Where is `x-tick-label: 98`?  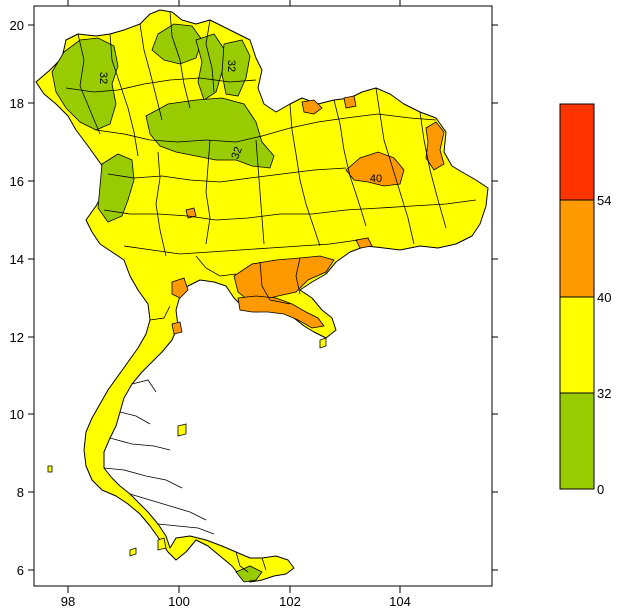 x-tick-label: 98 is located at coordinates (68, 601).